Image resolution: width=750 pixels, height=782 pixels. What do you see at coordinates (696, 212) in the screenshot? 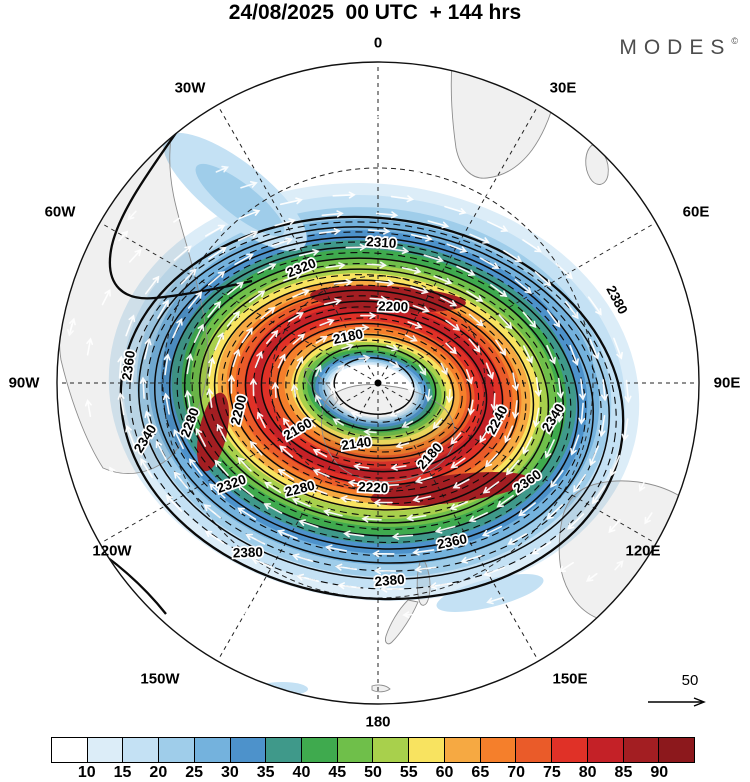
I see `longitude-label-60e: 60E` at bounding box center [696, 212].